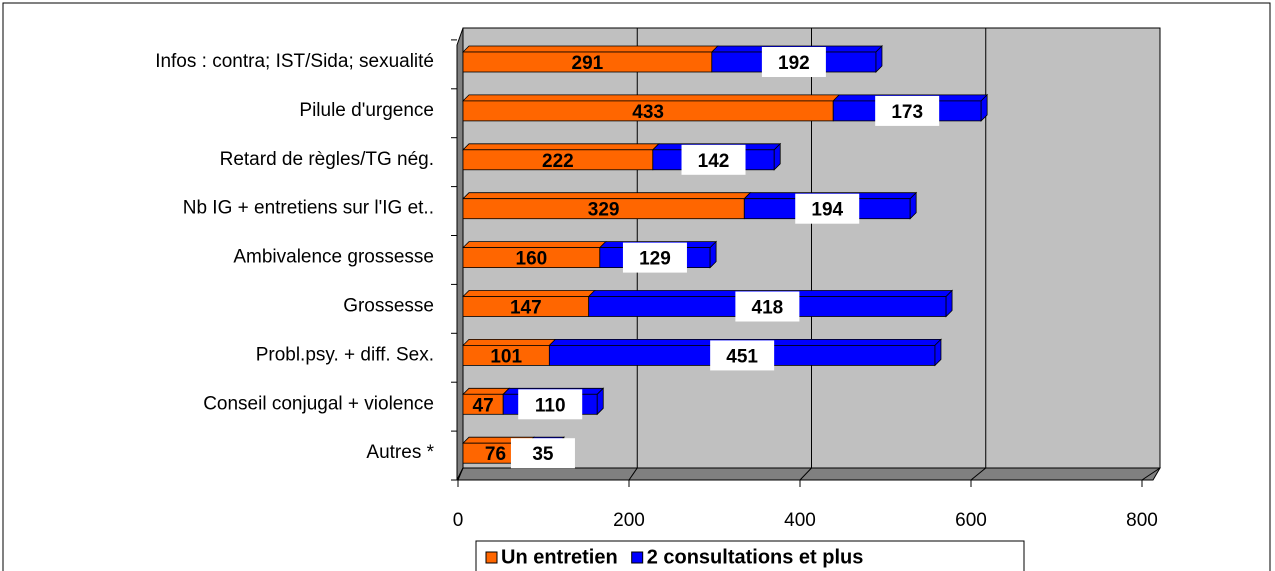 The image size is (1275, 571). Describe the element at coordinates (800, 520) in the screenshot. I see `x-tick-label: 400` at that location.